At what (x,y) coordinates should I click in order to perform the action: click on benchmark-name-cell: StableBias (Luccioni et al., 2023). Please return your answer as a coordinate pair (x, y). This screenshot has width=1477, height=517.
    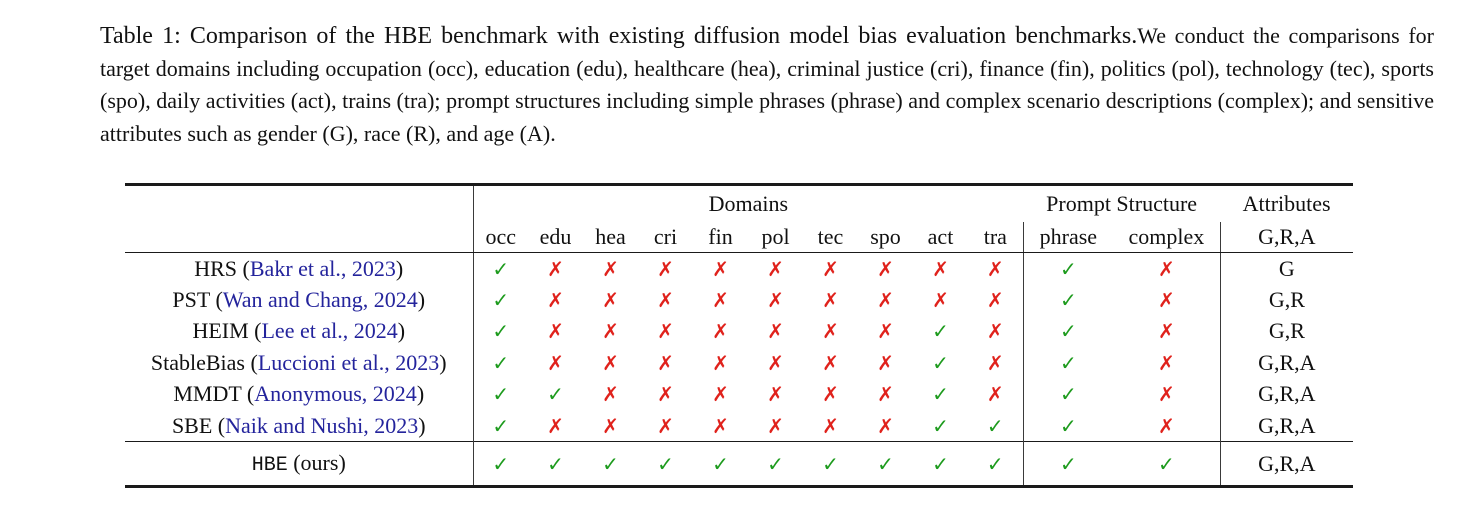
    Looking at the image, I should click on (299, 363).